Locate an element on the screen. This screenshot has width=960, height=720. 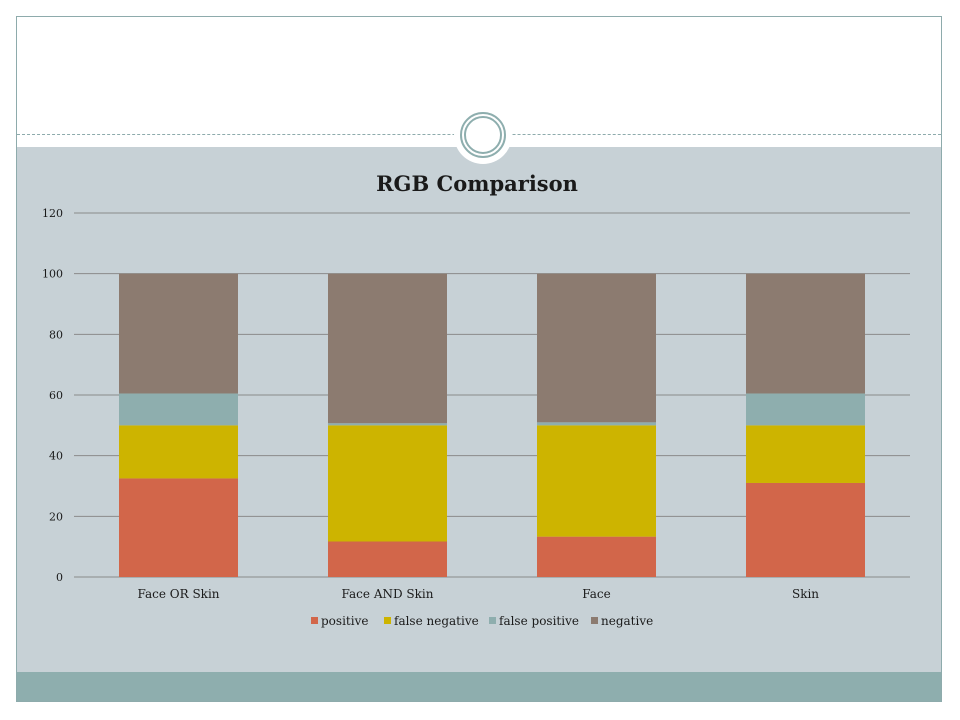
legend-label: negative is located at coordinates (627, 621).